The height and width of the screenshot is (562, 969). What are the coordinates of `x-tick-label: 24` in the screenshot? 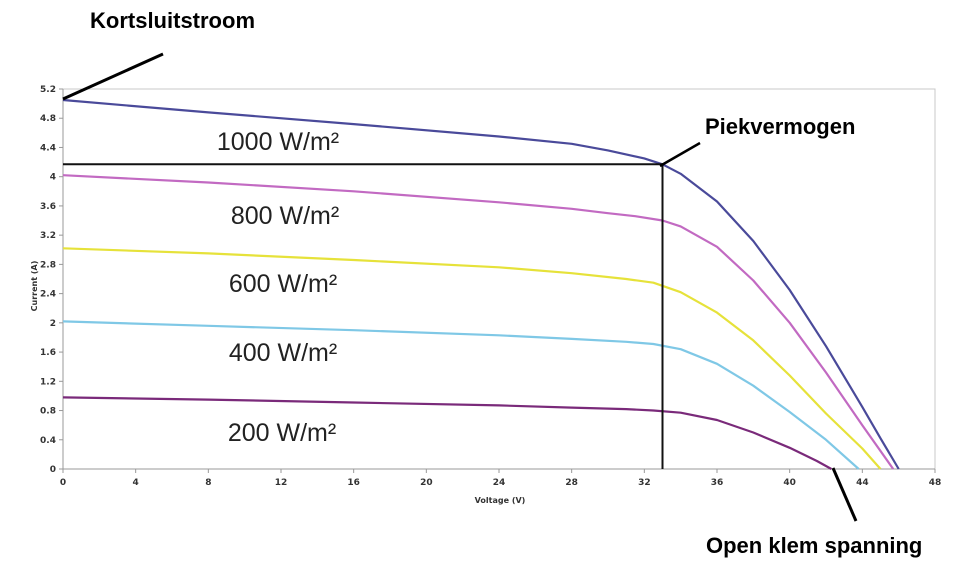 It's located at (499, 483).